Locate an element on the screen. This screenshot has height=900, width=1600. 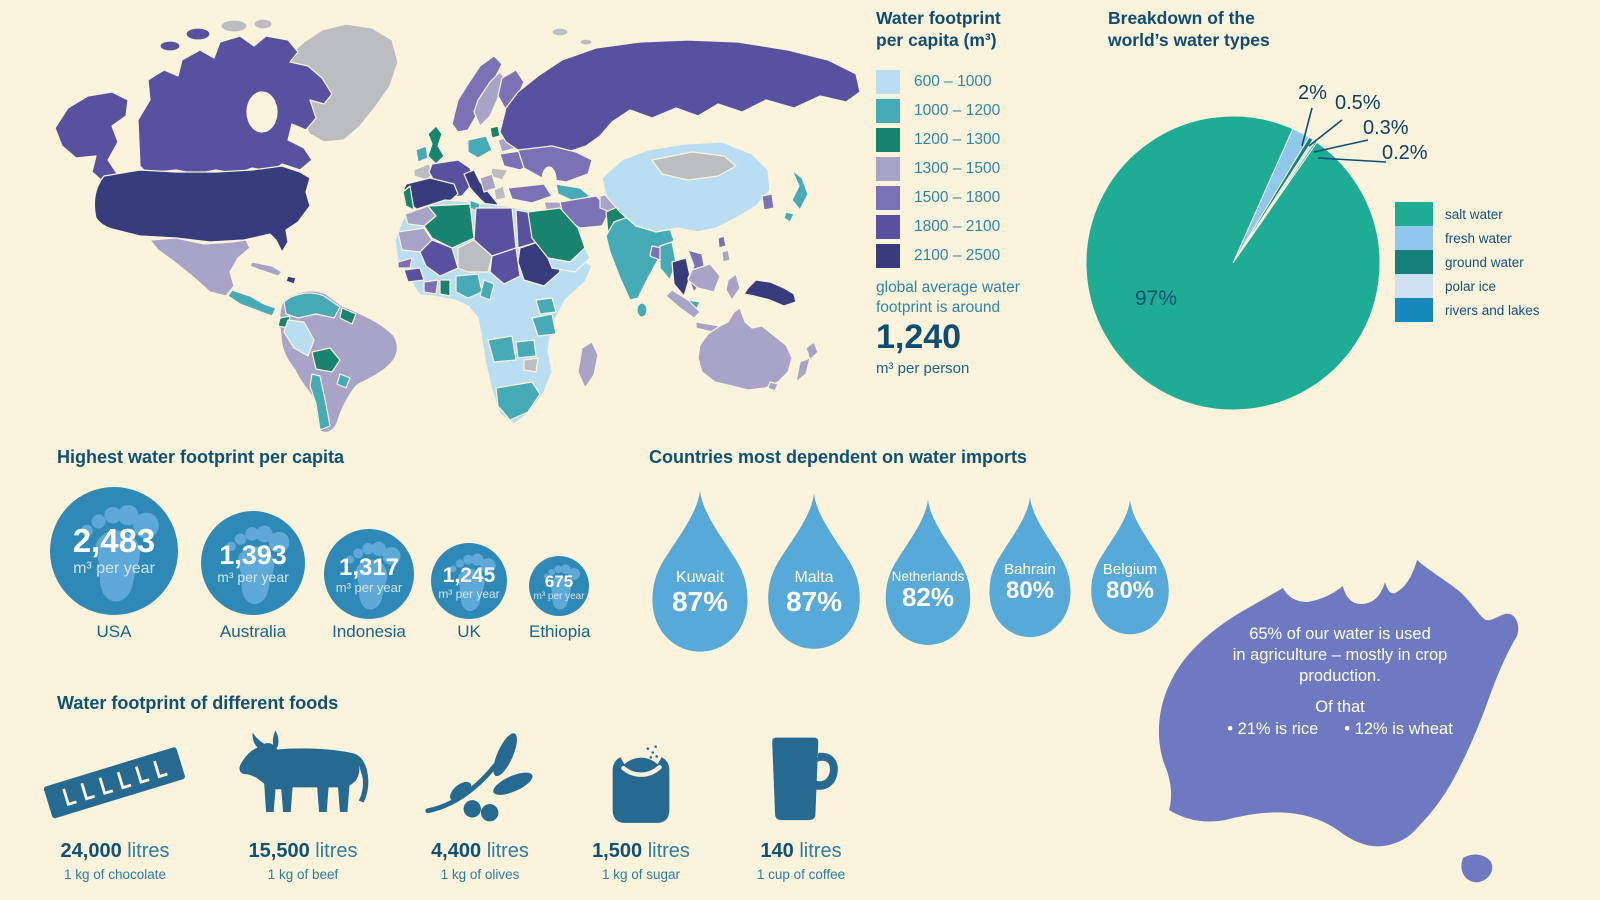
footprint-country: Indonesia is located at coordinates (369, 631).